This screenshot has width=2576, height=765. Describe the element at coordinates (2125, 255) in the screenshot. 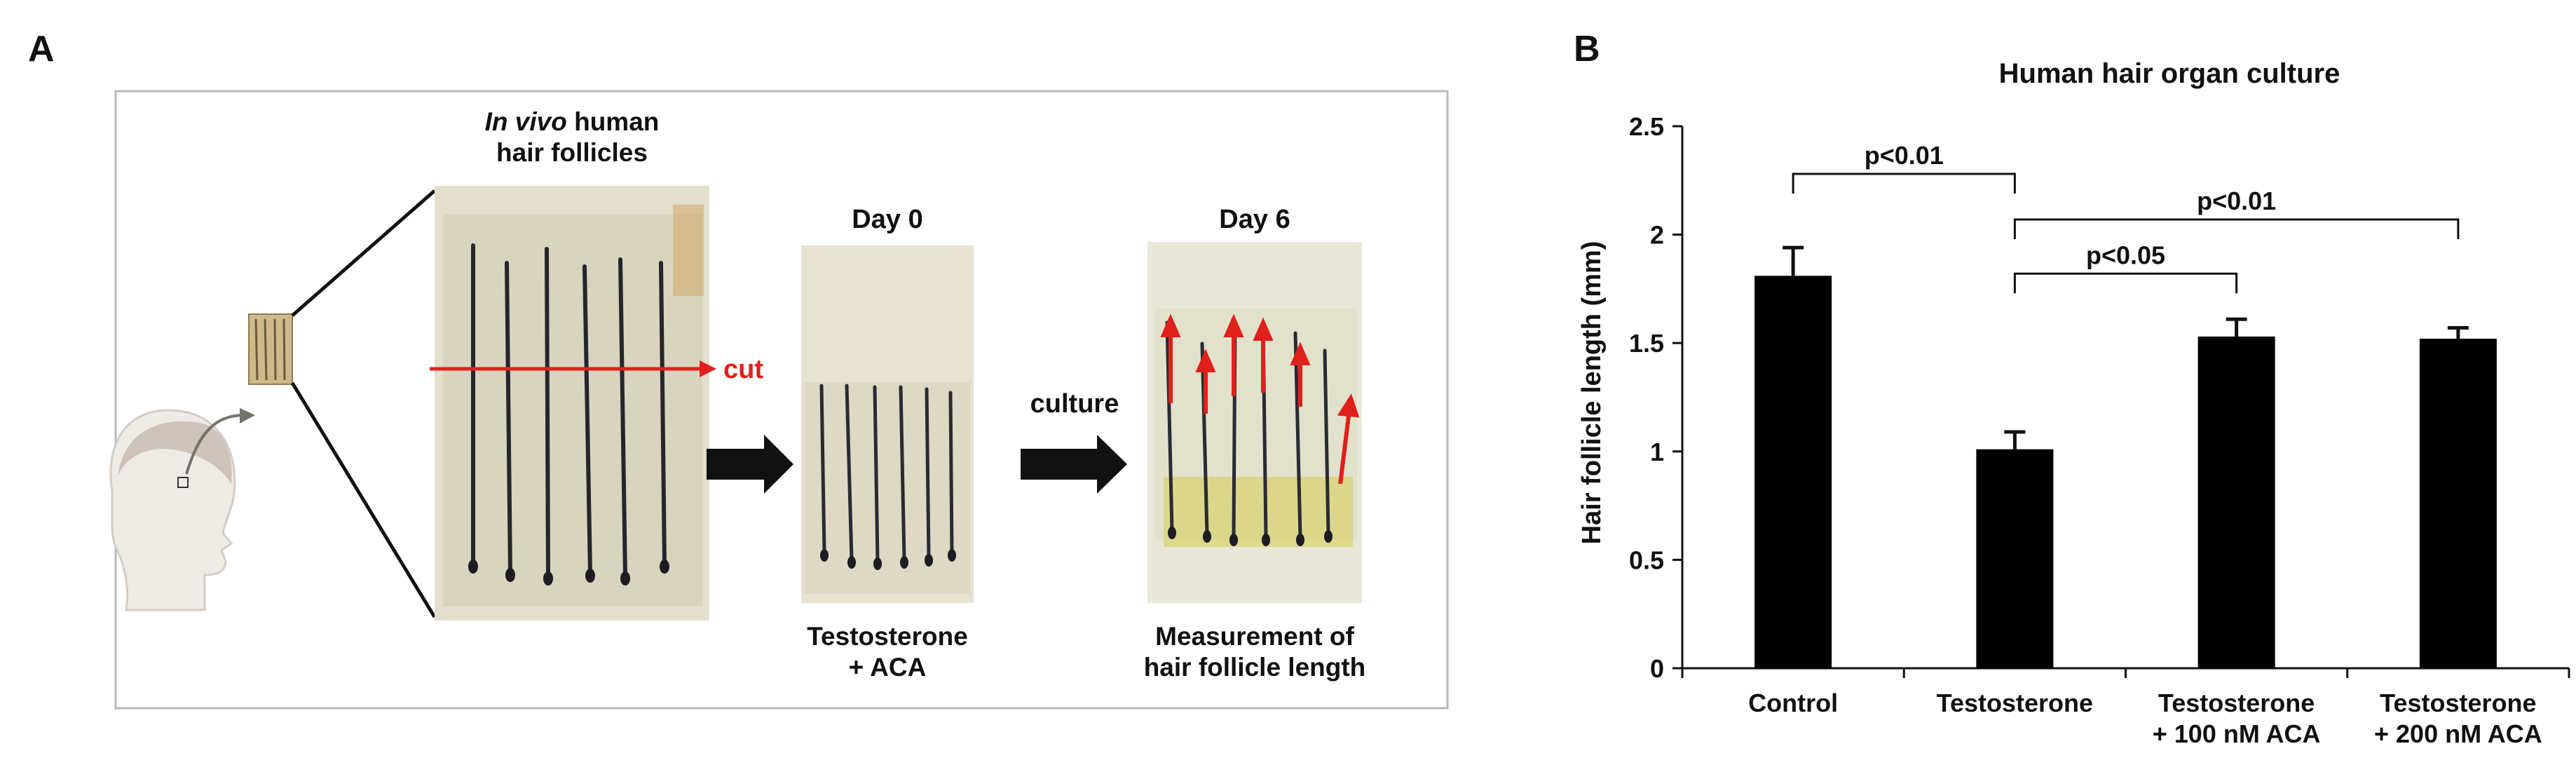

I see `significance-label: p<0.05` at that location.